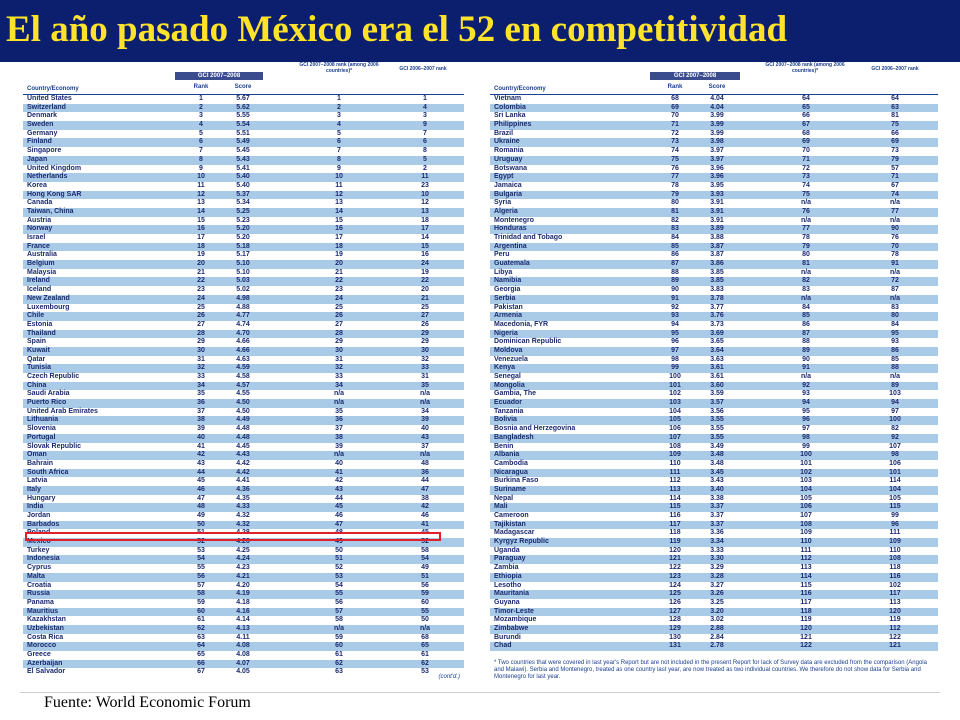 Image resolution: width=960 pixels, height=720 pixels. What do you see at coordinates (717, 350) in the screenshot?
I see `score-cell: 3.64` at bounding box center [717, 350].